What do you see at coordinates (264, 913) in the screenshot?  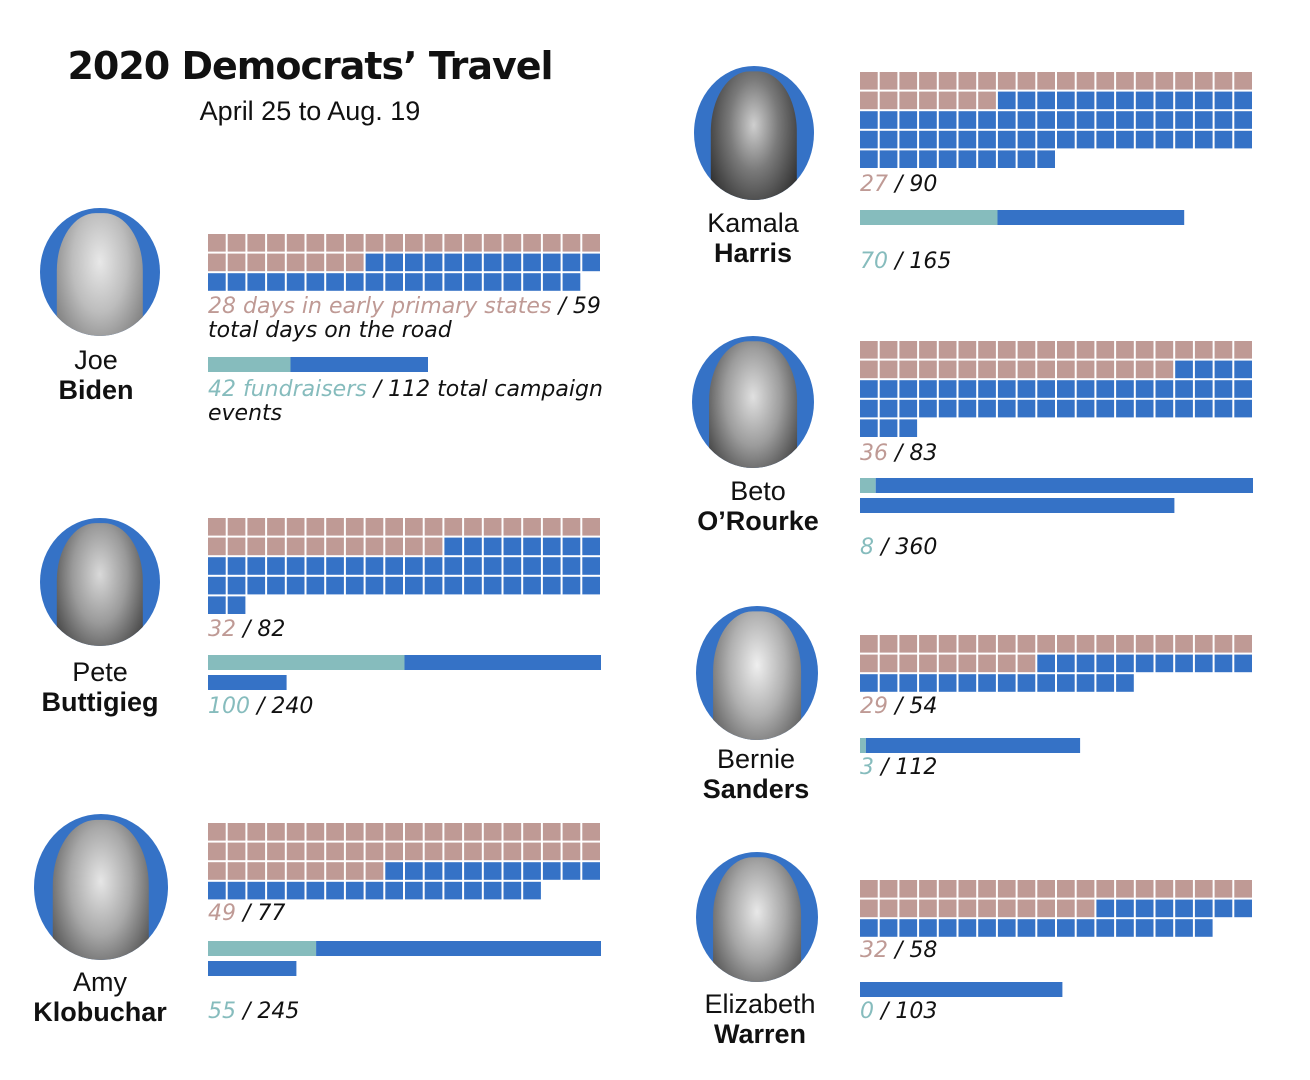 I see `klobuchar-total-days-label: / 77` at bounding box center [264, 913].